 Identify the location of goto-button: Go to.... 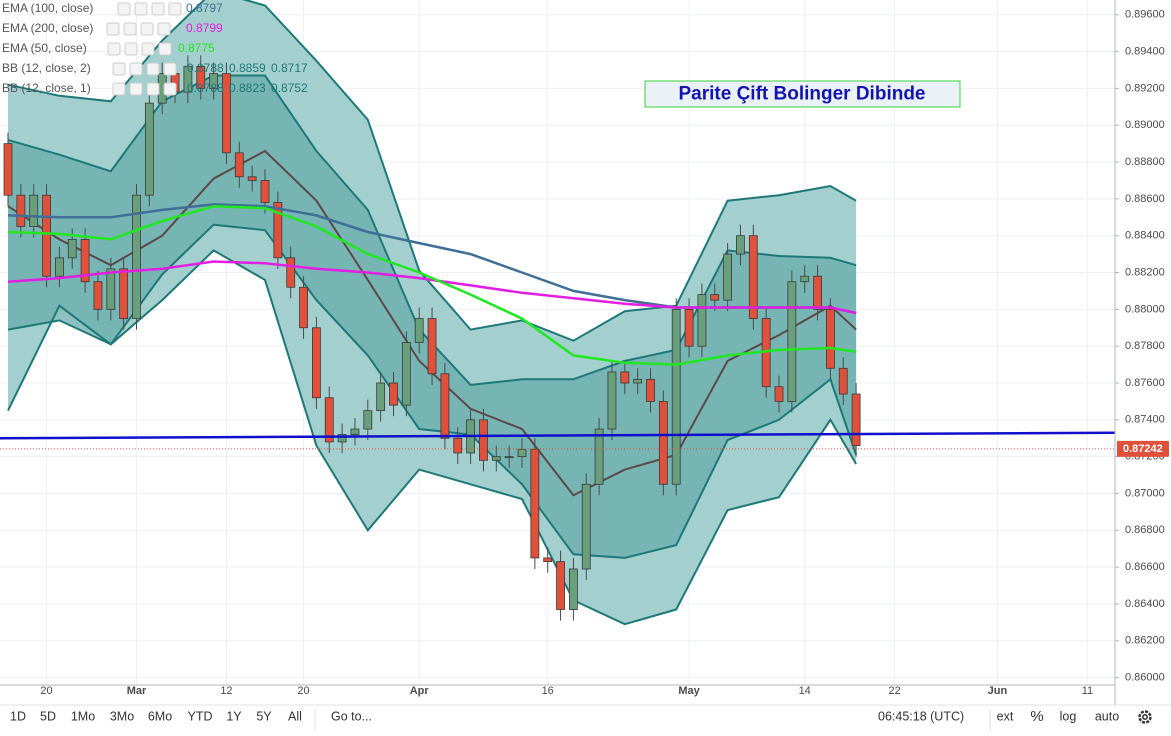
(351, 716).